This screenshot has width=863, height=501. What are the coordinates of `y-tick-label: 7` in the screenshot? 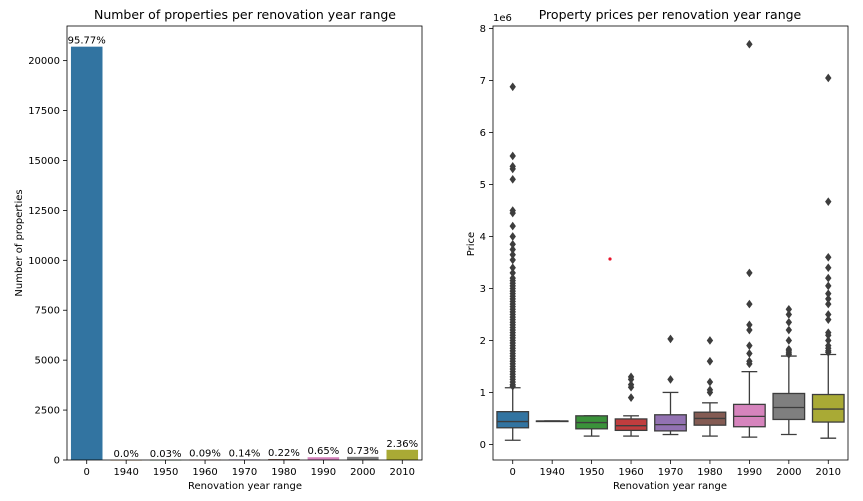 It's located at (483, 81).